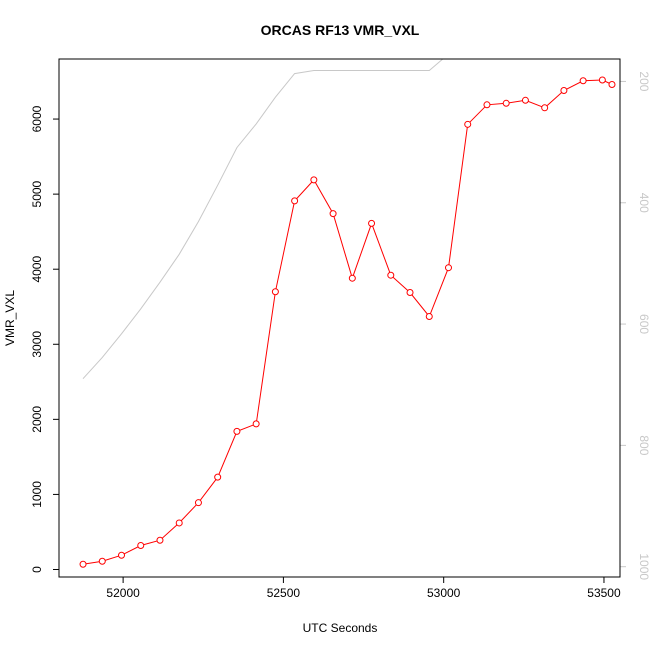 The width and height of the screenshot is (650, 655). Describe the element at coordinates (604, 593) in the screenshot. I see `x-tick-label: 53500` at that location.